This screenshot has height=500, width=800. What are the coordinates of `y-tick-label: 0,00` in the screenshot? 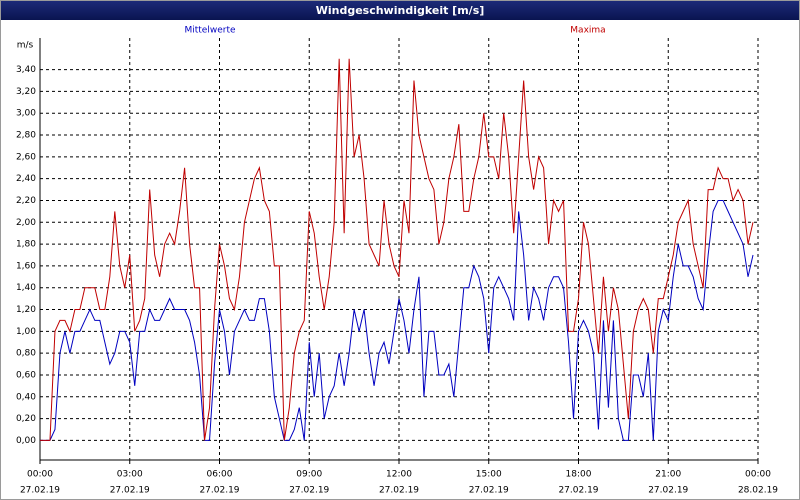 It's located at (26, 441).